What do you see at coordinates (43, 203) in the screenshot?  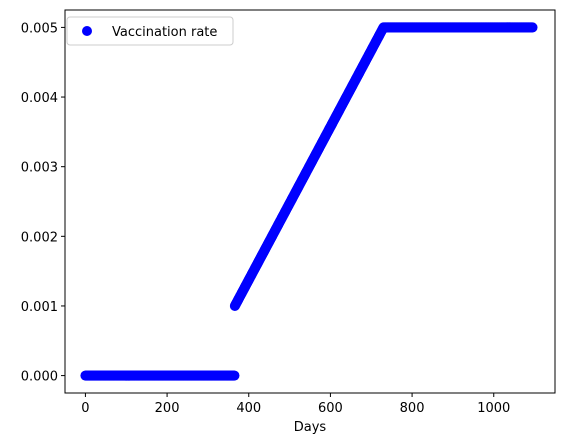 I see `y-axis: 0.000 0.001 0.002 0.003 0.004 0.005` at bounding box center [43, 203].